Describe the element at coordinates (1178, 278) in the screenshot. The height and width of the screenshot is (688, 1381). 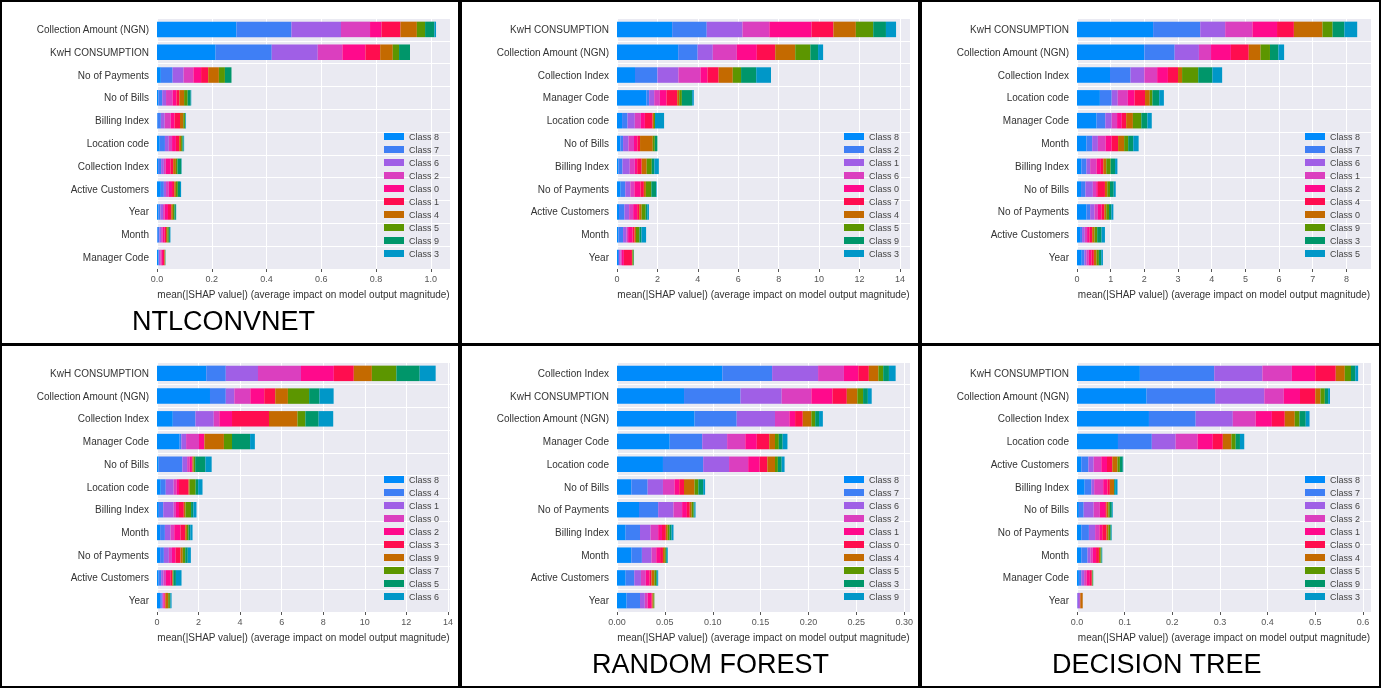
I see `x-tick-label: 3` at that location.